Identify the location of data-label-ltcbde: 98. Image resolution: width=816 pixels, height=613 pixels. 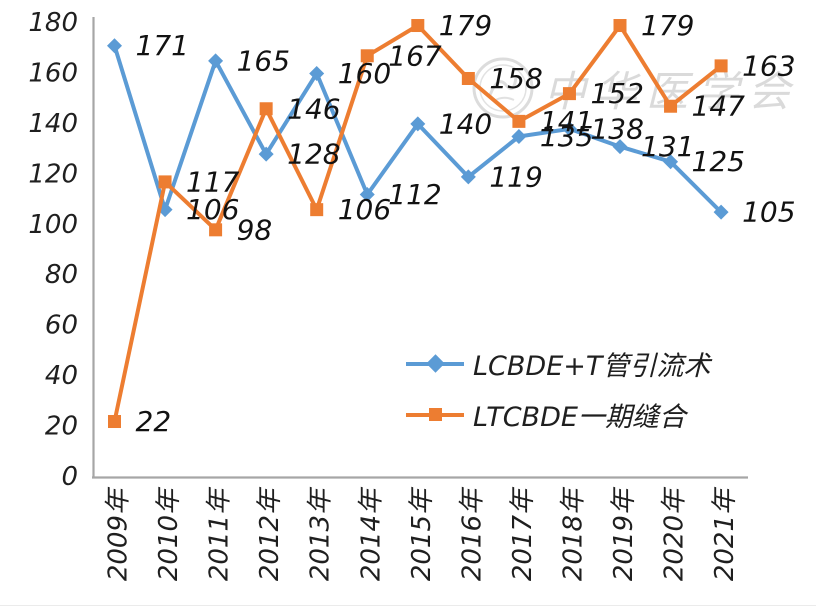
(255, 229).